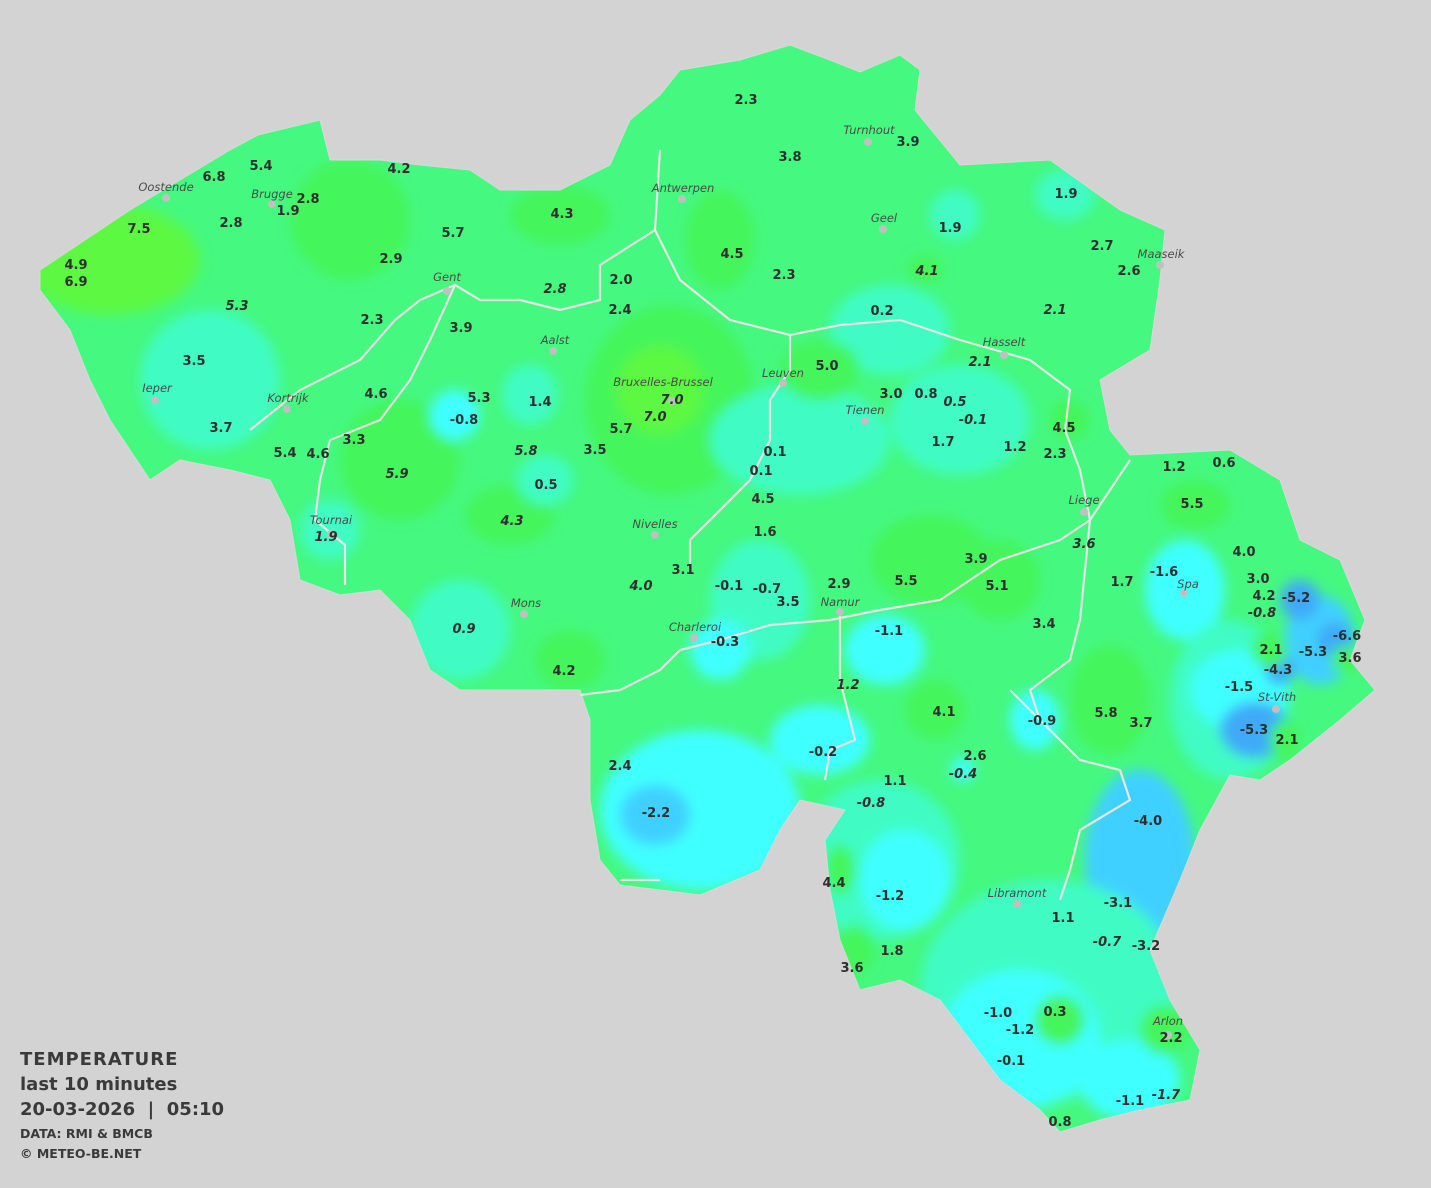  What do you see at coordinates (671, 400) in the screenshot?
I see `temperature-value: 7.0` at bounding box center [671, 400].